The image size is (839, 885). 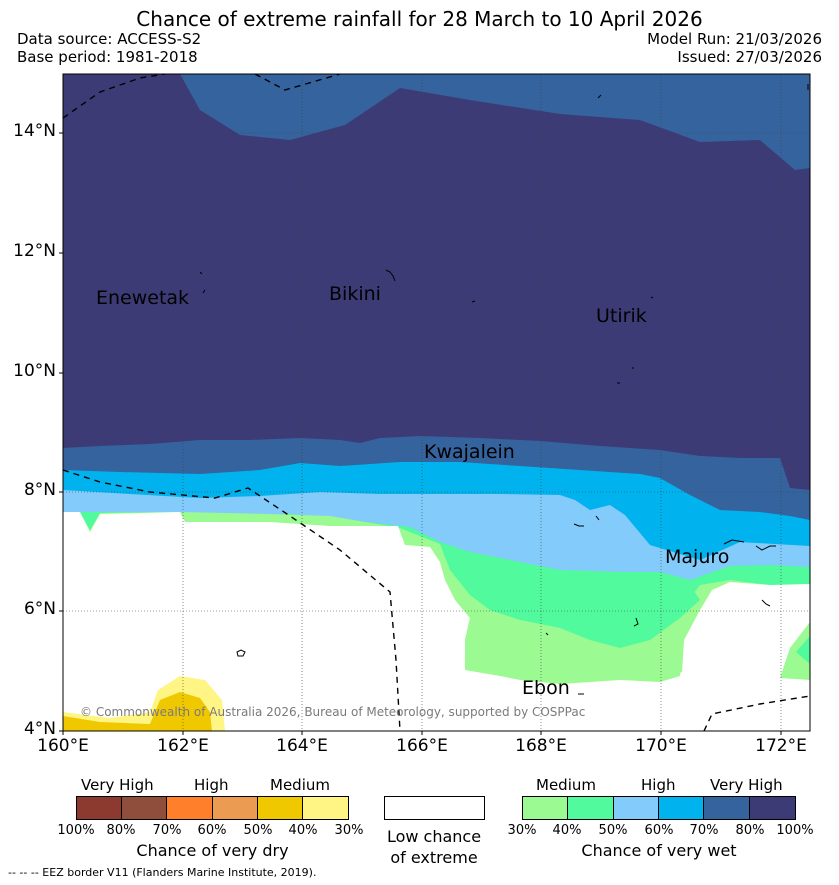 I want to click on place-label-kwajalein: Kwajalein, so click(x=469, y=452).